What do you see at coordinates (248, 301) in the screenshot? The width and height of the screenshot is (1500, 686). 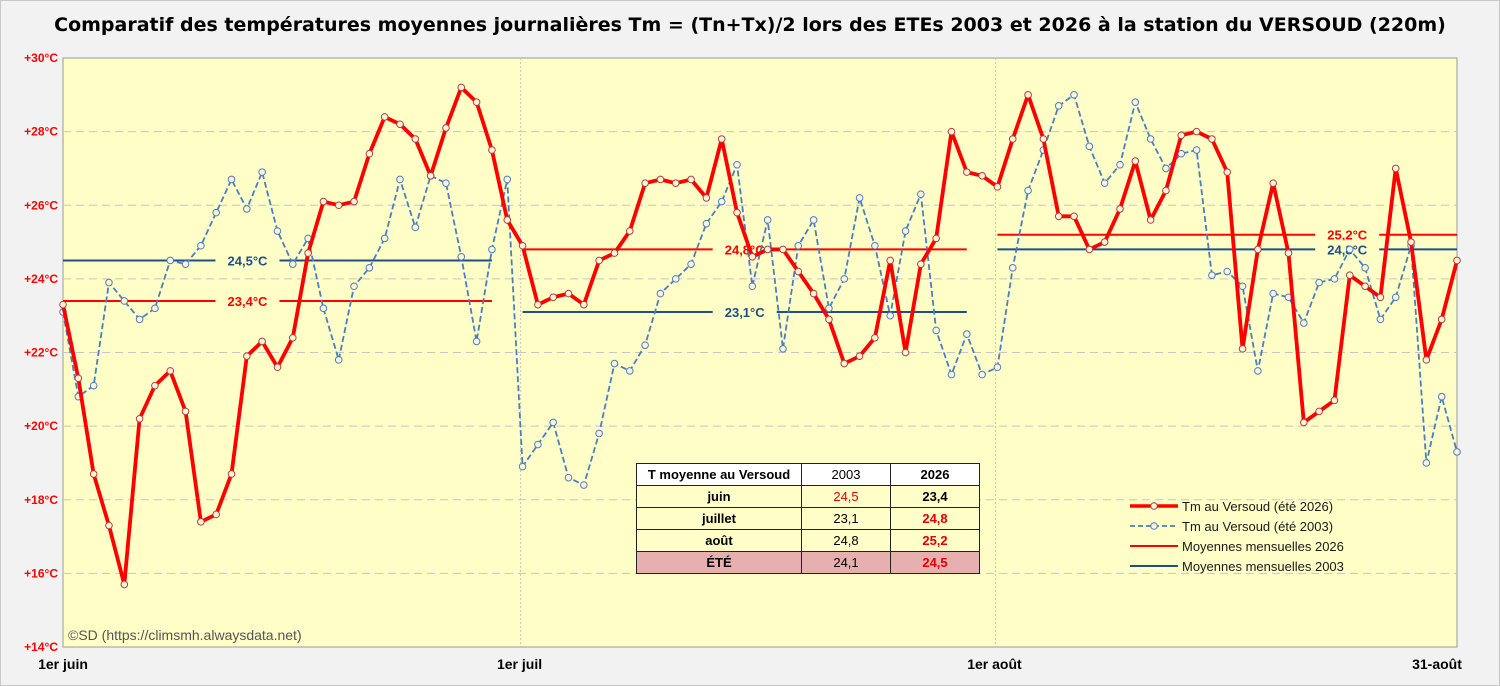 I see `mean-label-2026: 23,4°C` at bounding box center [248, 301].